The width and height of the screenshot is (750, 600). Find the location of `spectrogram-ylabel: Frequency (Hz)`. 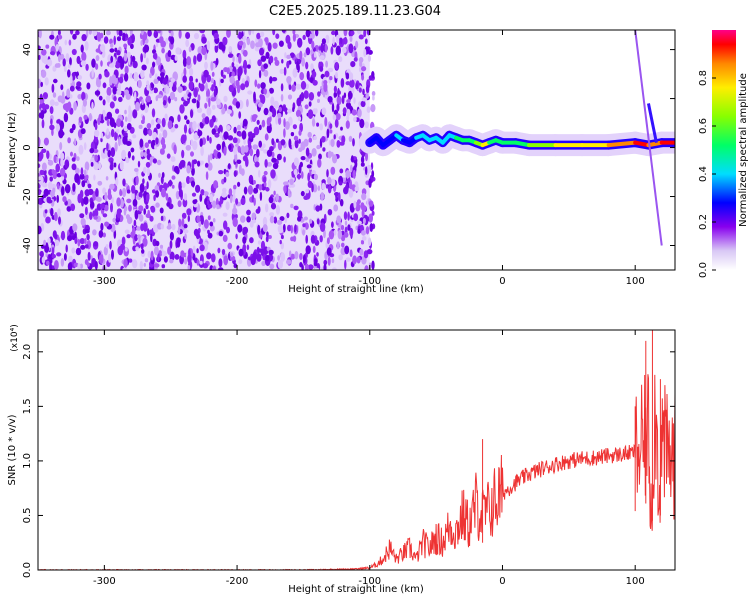

spectrogram-ylabel: Frequency (Hz) is located at coordinates (12, 150).